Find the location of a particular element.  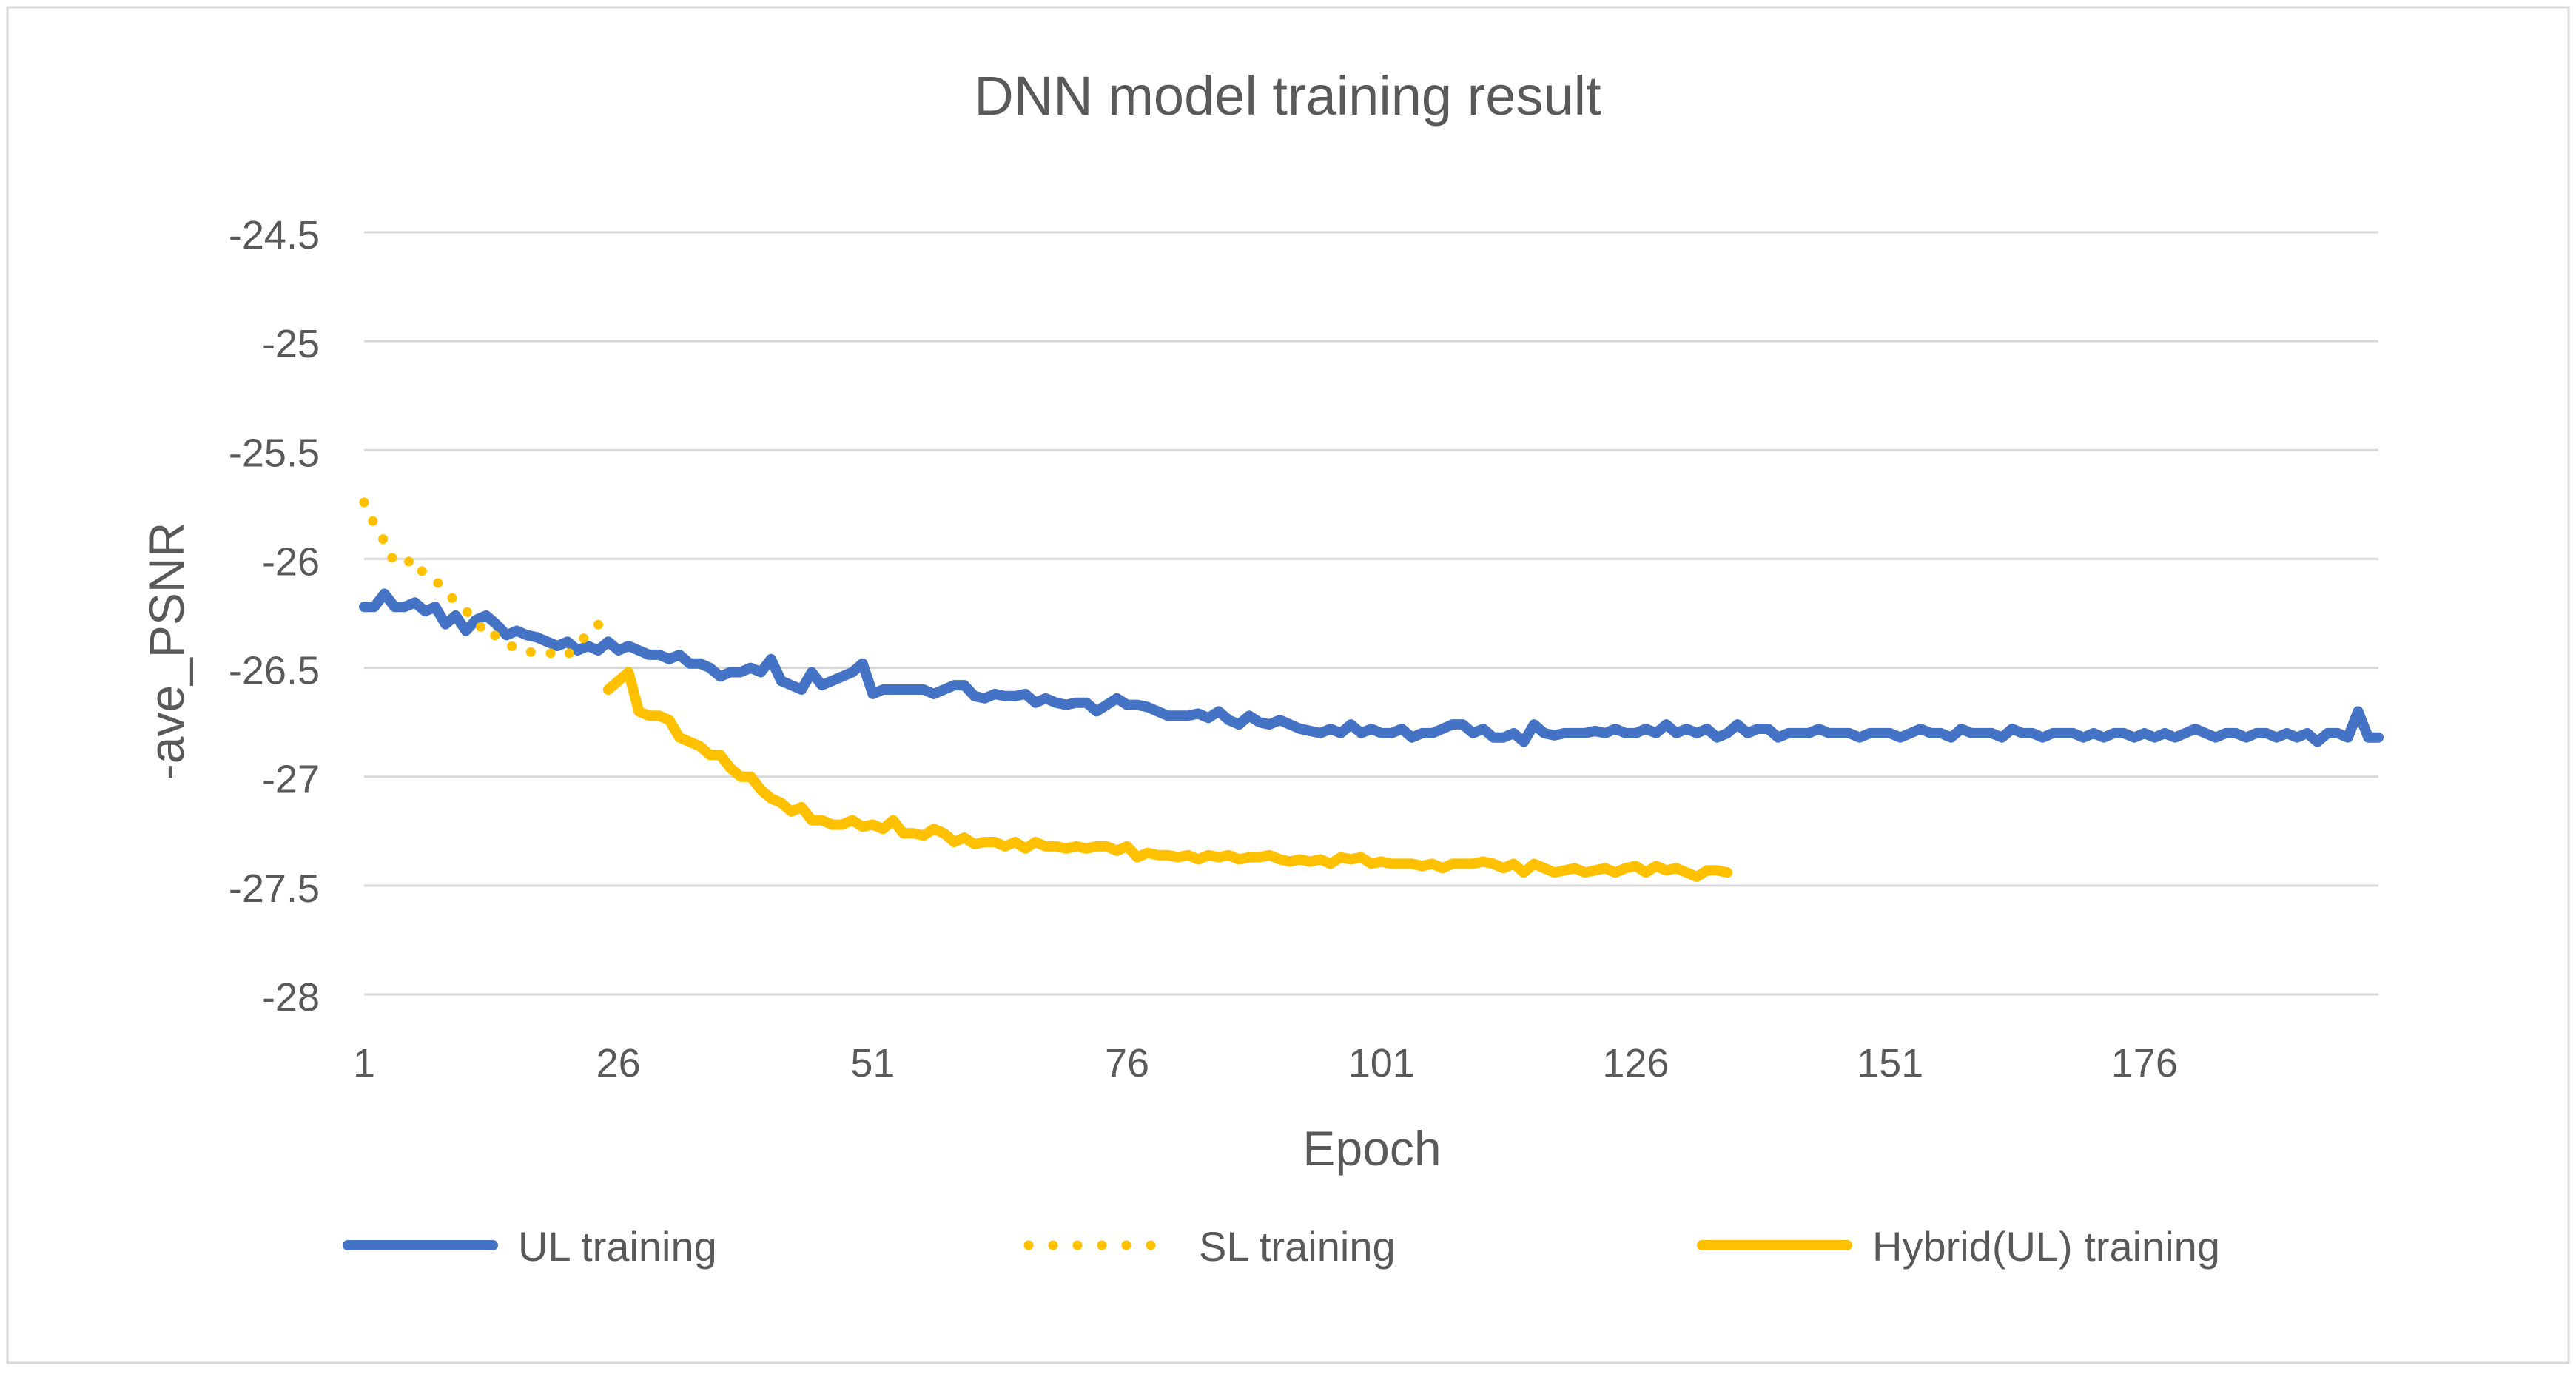

y-tick-label: -24.5 is located at coordinates (274, 235).